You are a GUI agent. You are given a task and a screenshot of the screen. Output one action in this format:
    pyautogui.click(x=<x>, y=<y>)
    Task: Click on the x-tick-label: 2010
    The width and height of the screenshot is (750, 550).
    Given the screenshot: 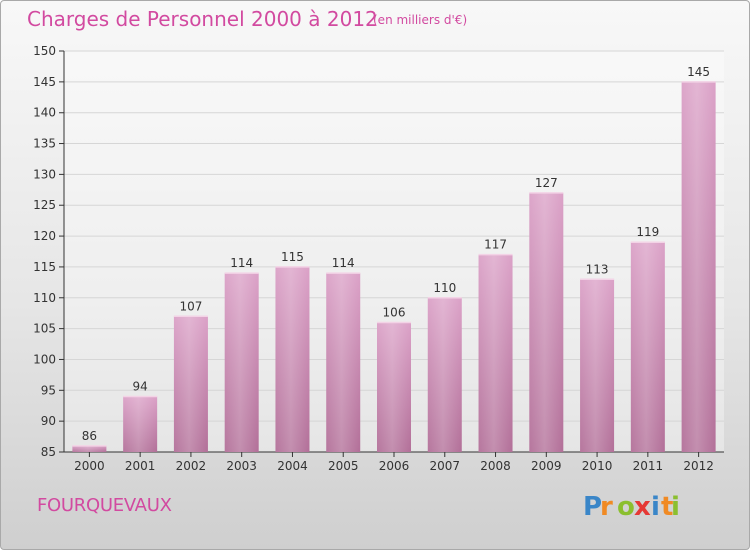 What is the action you would take?
    pyautogui.click(x=597, y=466)
    